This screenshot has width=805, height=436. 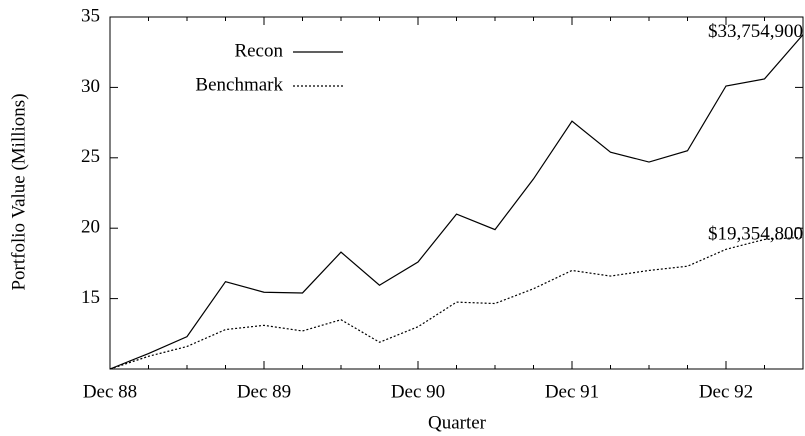 What do you see at coordinates (90, 227) in the screenshot?
I see `y-tick-label: 20` at bounding box center [90, 227].